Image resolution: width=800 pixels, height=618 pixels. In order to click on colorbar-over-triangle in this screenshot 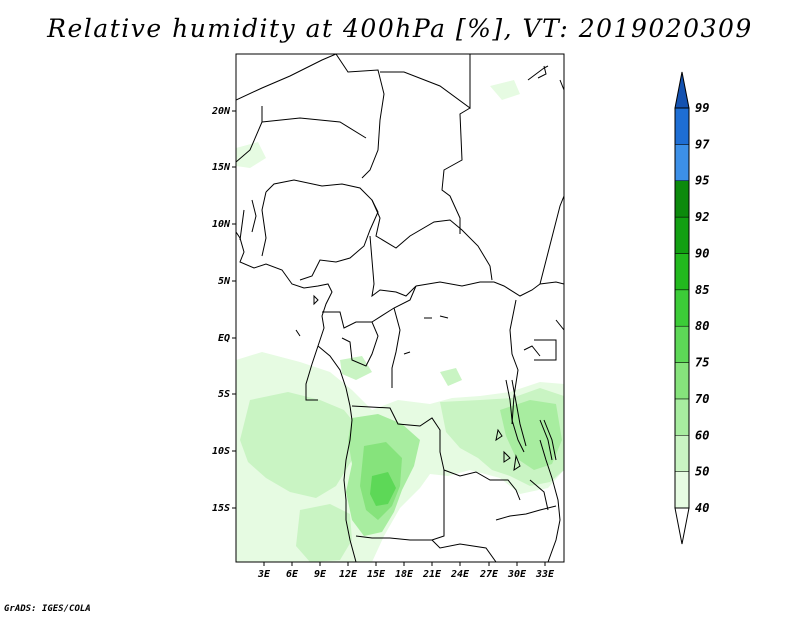, I will do `click(682, 90)`.